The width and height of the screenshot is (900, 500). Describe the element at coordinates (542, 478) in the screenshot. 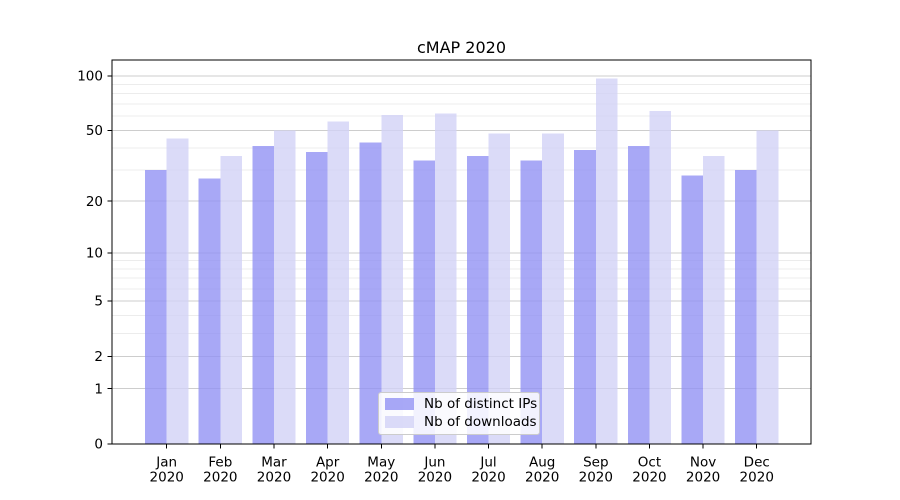

I see `x-tick-label-year-aug: 2020` at that location.